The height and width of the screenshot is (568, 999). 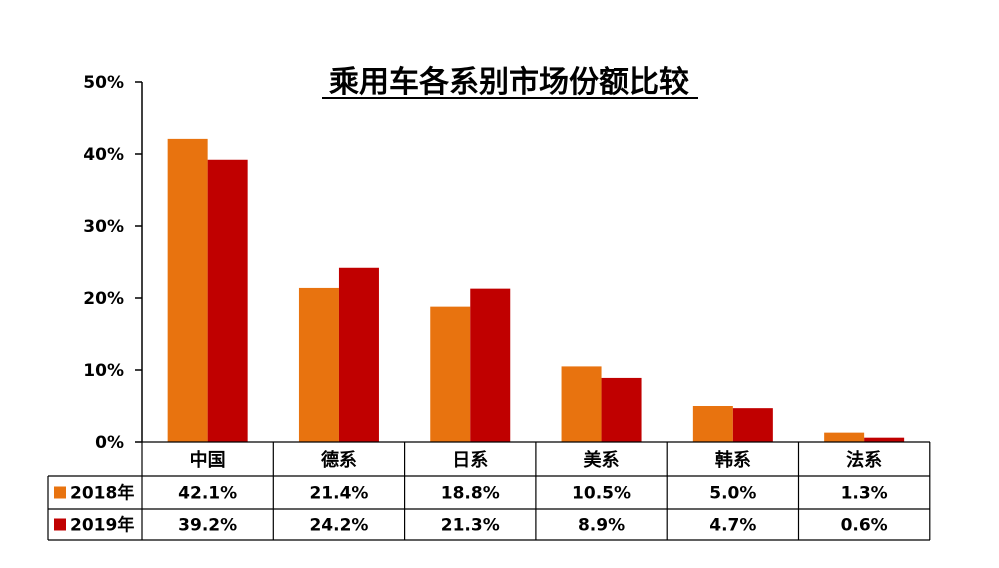 I want to click on data-label: 0.6%, so click(x=864, y=526).